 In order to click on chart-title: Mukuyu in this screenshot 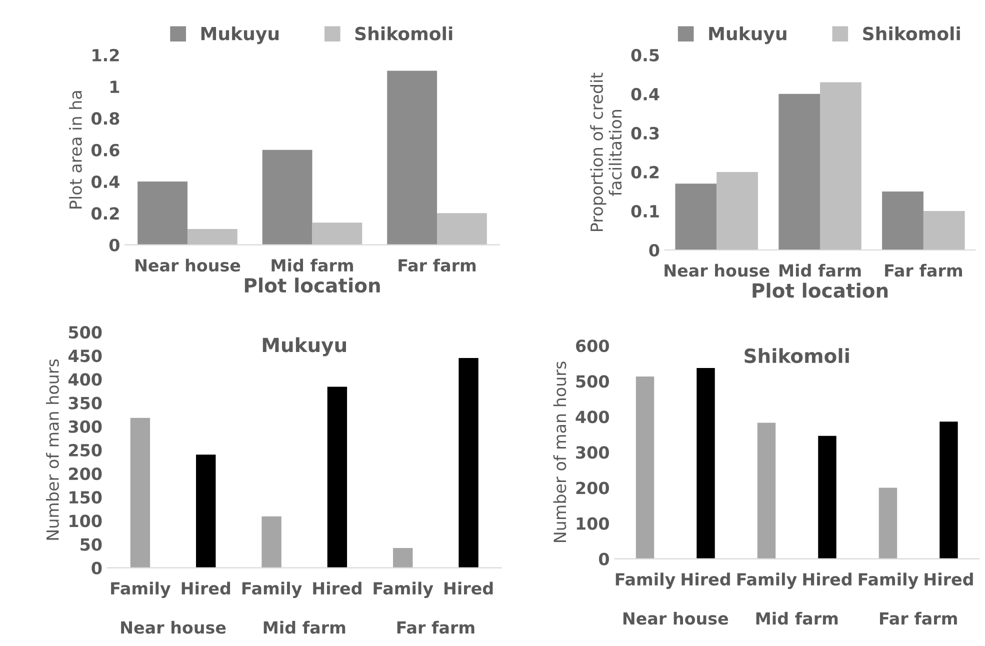, I will do `click(304, 346)`.